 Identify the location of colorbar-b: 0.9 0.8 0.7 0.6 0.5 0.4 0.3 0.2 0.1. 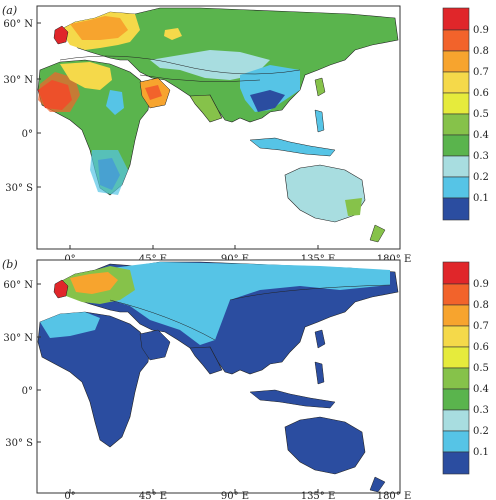
(465, 368).